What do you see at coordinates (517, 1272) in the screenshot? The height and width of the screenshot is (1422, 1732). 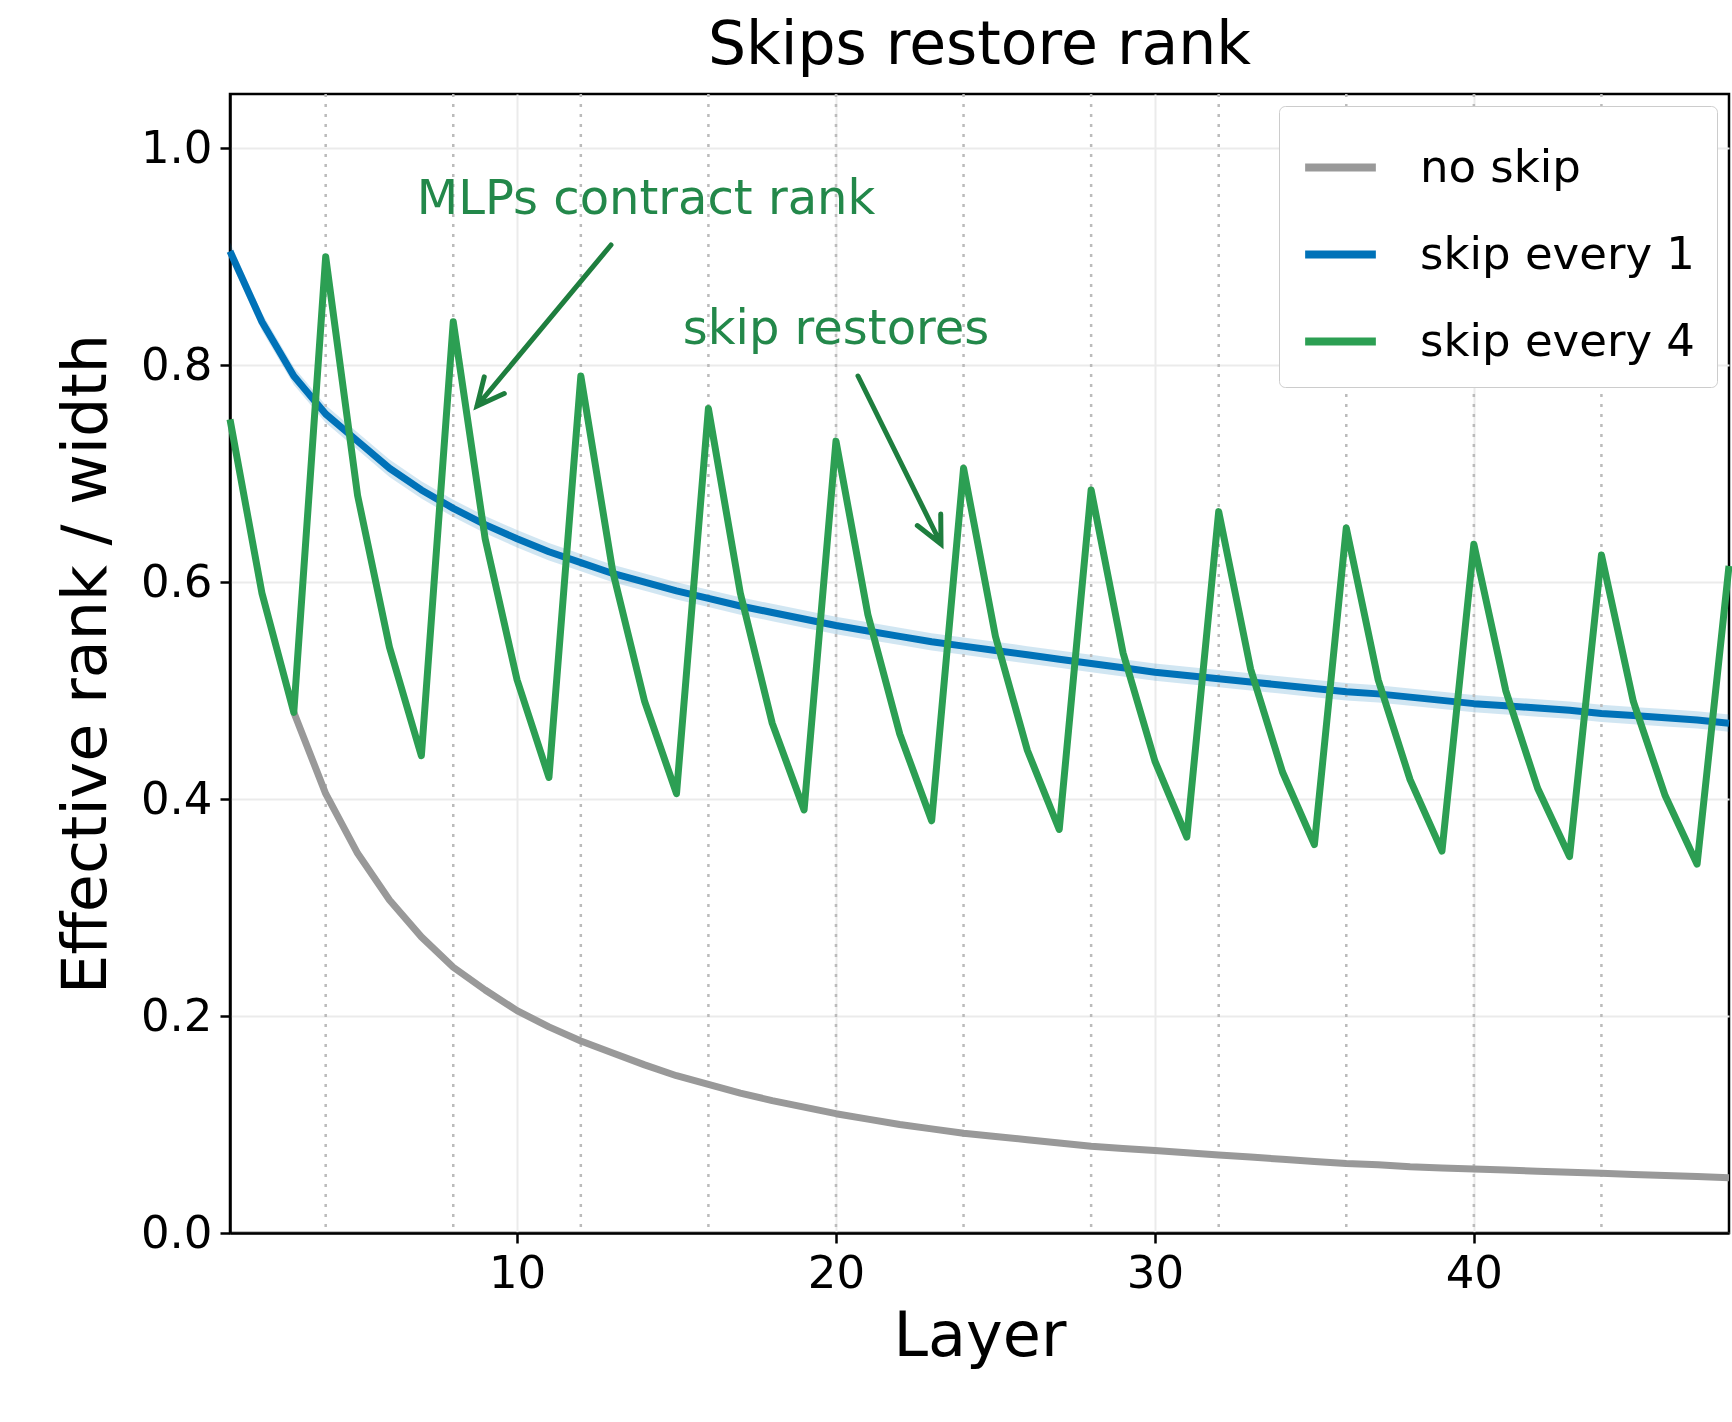 I see `x-tick-label: 10` at bounding box center [517, 1272].